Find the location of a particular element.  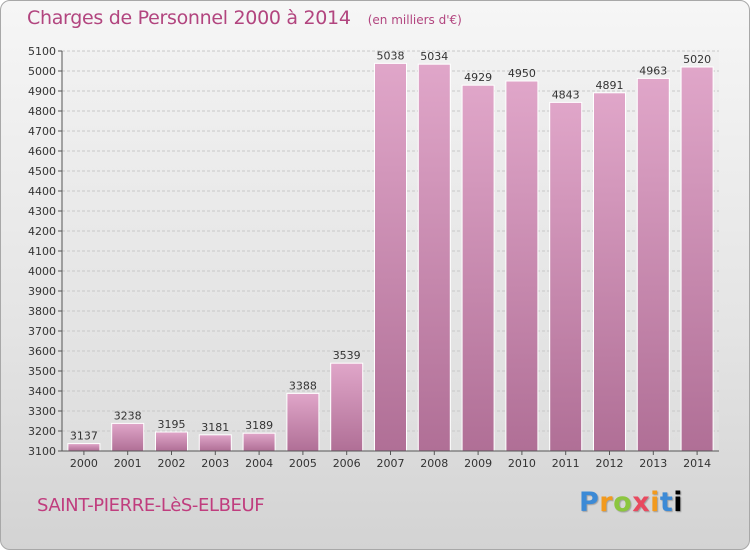

x-tick-label: 2009 is located at coordinates (478, 463).